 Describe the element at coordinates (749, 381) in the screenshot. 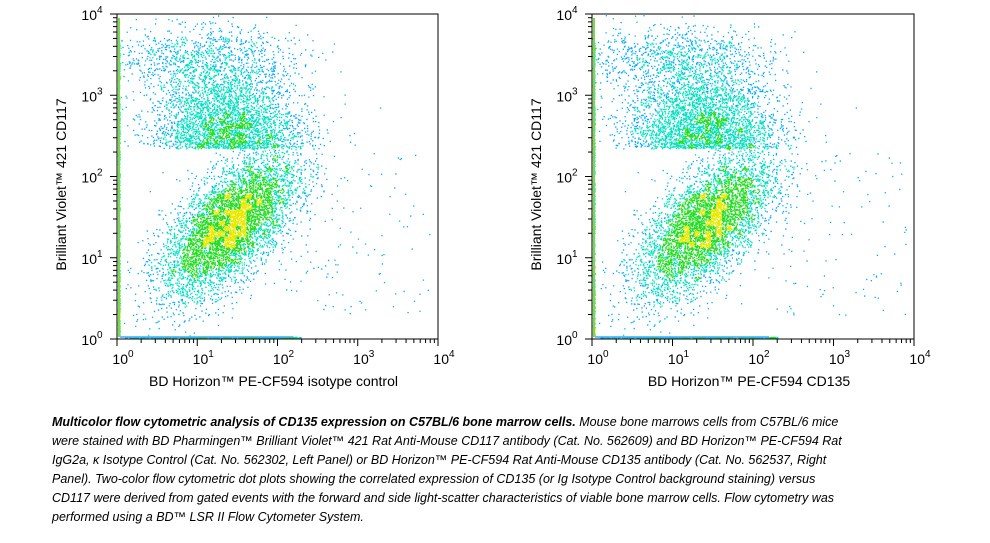

I see `x-axis-title: BD Horizon™ PE-CF594 CD135` at that location.